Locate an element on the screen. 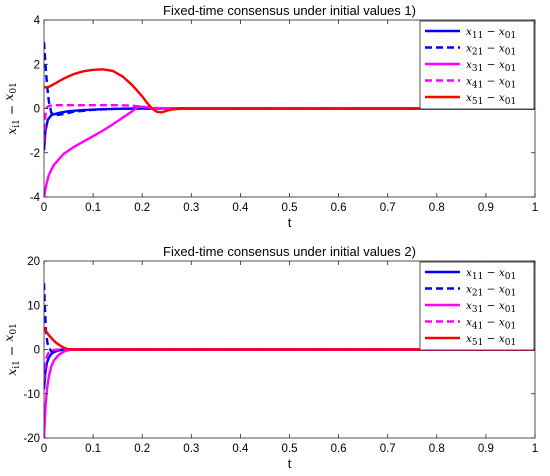 The width and height of the screenshot is (550, 476). y-tick-label: 4 is located at coordinates (37, 21).